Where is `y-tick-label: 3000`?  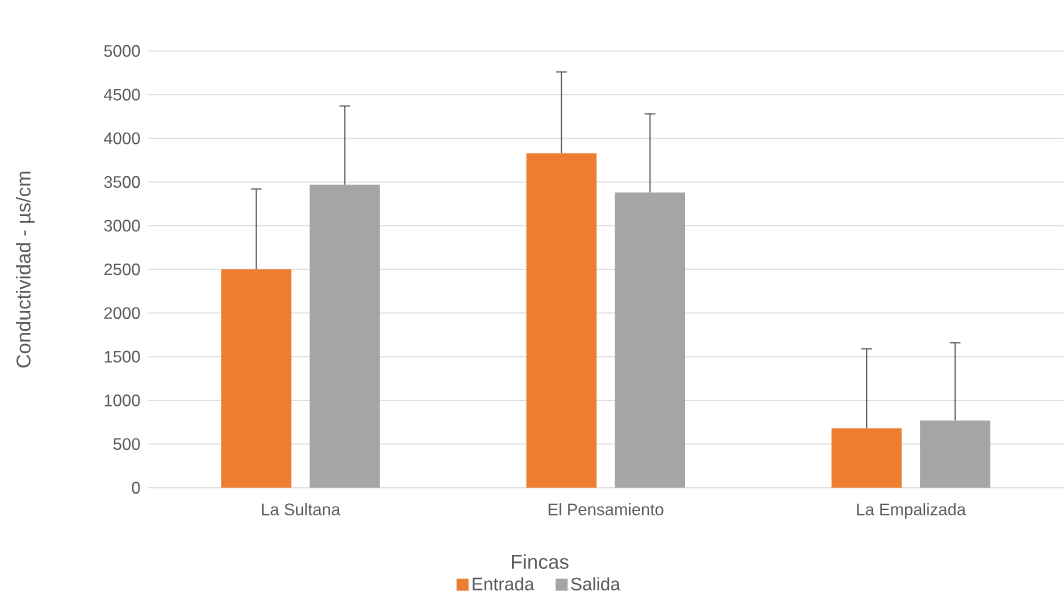 y-tick-label: 3000 is located at coordinates (122, 225).